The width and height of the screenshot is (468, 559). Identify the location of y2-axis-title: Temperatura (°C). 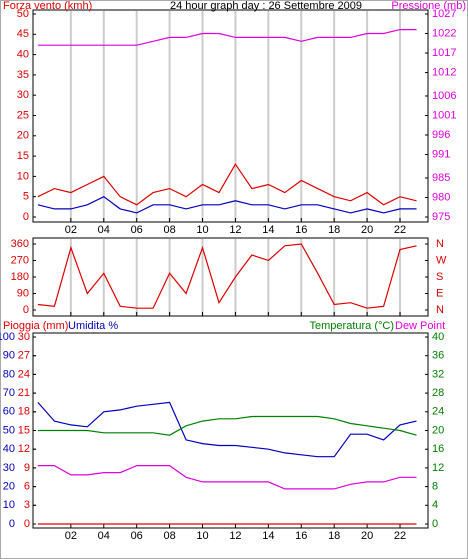
(352, 326).